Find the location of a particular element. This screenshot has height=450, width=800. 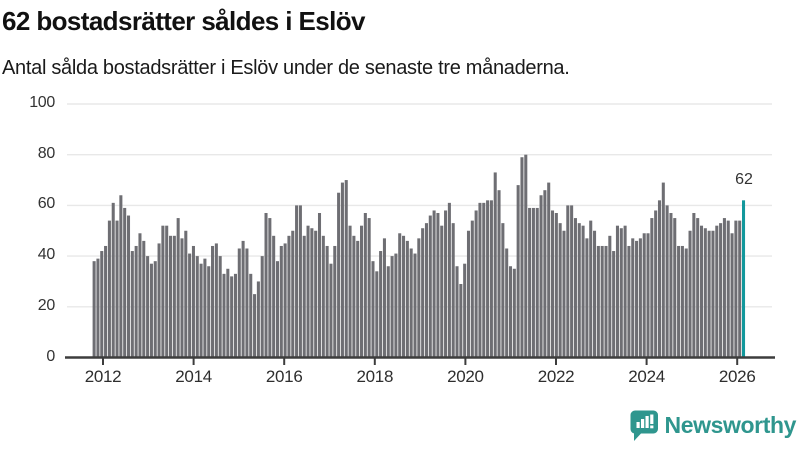

x-tick-label-2024: 2024 is located at coordinates (646, 376).